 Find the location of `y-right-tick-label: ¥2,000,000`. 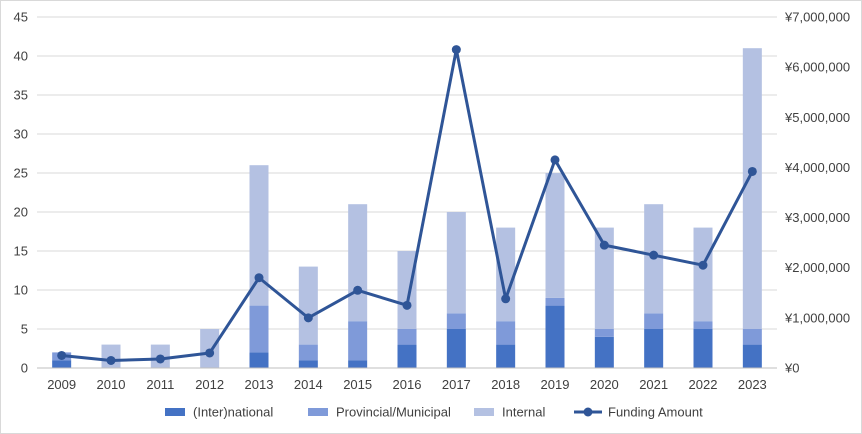

y-right-tick-label: ¥2,000,000 is located at coordinates (817, 267).